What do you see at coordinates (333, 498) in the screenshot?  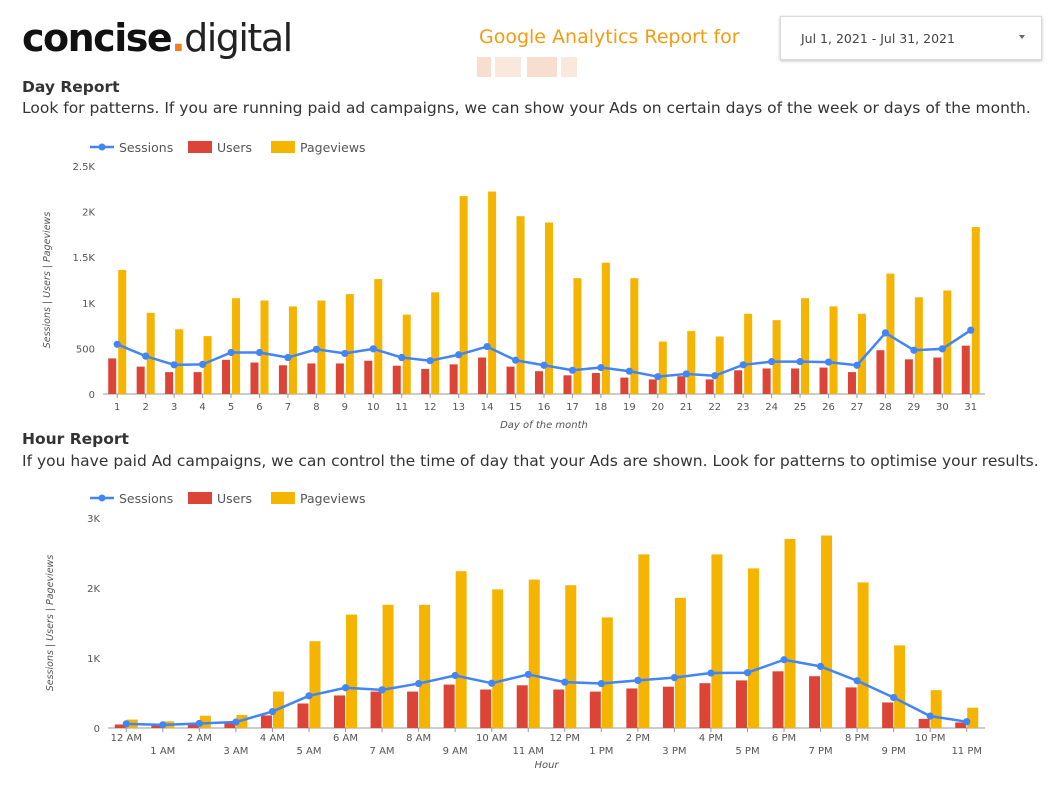 I see `legend-pageviews-label: Pageviews` at bounding box center [333, 498].